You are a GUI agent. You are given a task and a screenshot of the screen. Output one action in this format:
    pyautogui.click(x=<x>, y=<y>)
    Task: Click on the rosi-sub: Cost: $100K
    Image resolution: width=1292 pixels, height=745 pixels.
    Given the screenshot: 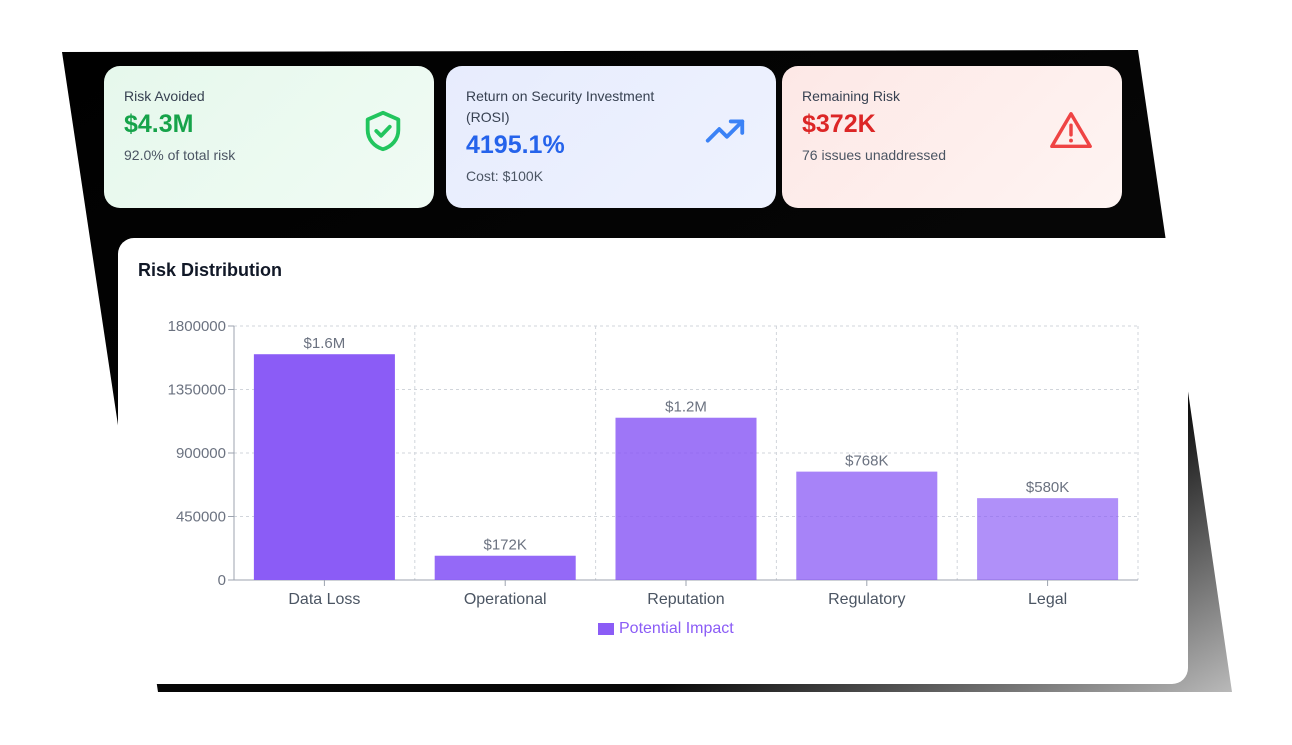 What is the action you would take?
    pyautogui.click(x=505, y=176)
    